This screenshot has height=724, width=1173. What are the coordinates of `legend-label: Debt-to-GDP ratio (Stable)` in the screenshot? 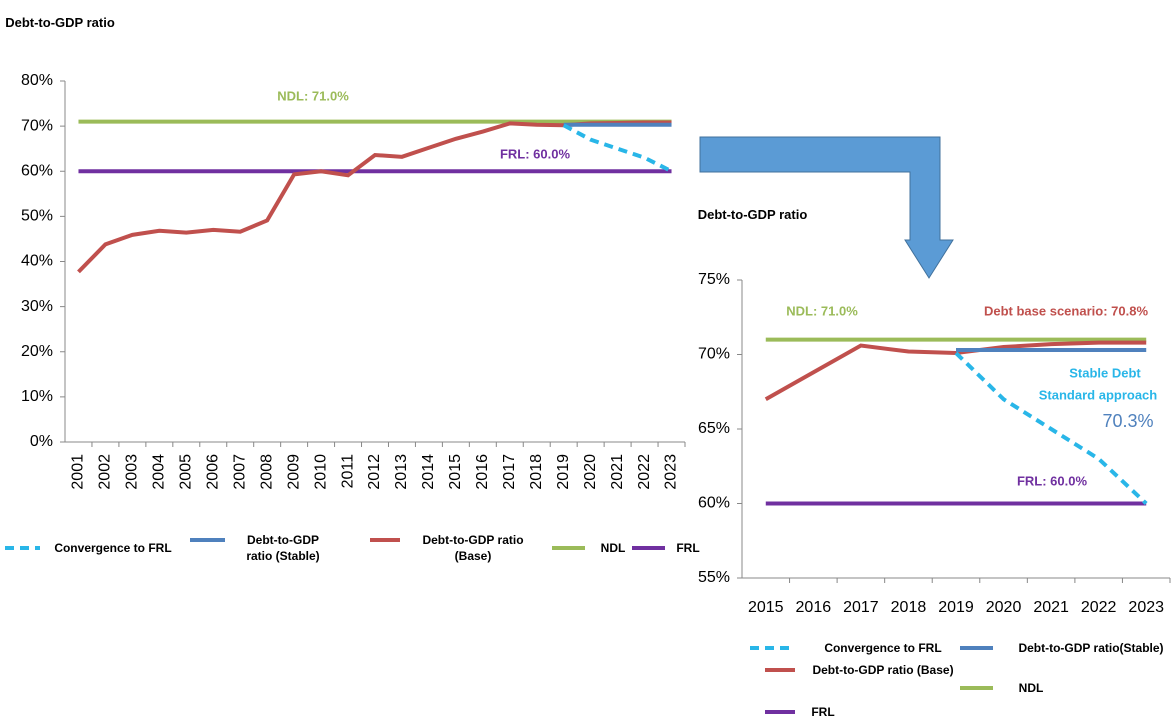 It's located at (283, 548).